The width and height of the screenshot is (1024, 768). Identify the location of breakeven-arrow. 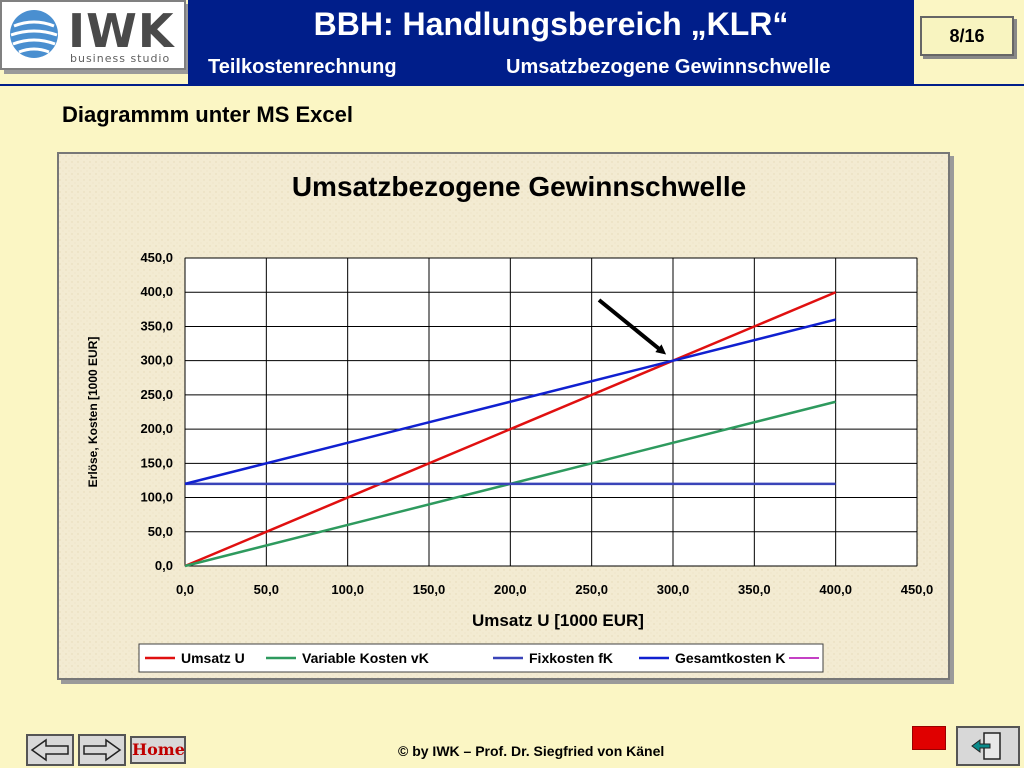
(632, 326).